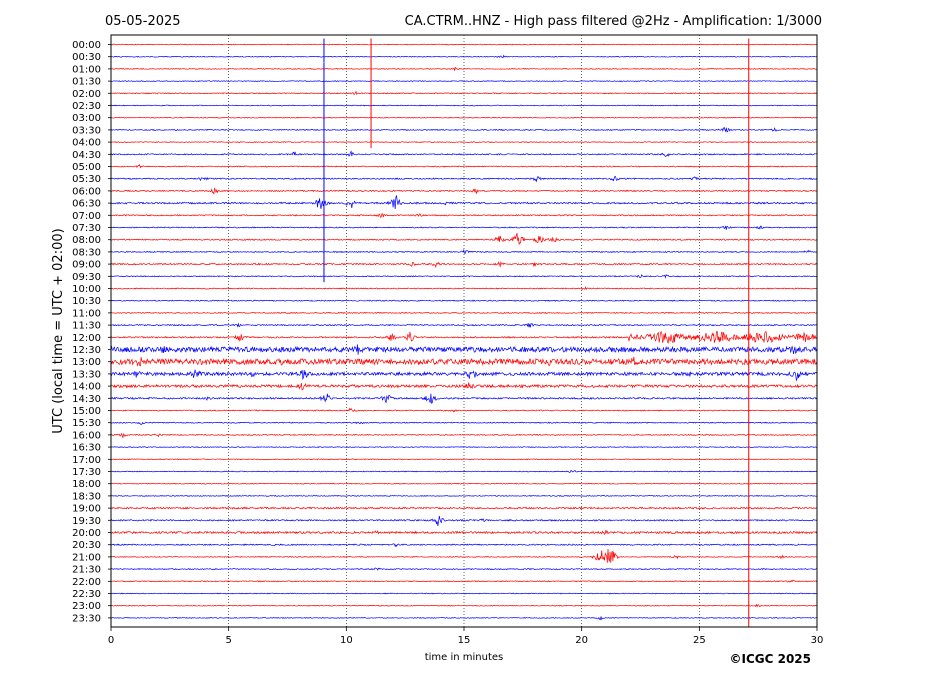 The width and height of the screenshot is (927, 696). Describe the element at coordinates (86, 411) in the screenshot. I see `row-time-label: 15:00` at that location.